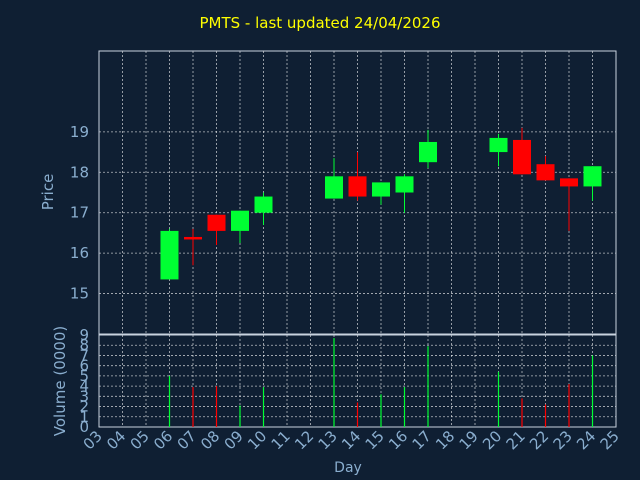 This screenshot has width=640, height=480. I want to click on volume-tick-label: 5, so click(84, 376).